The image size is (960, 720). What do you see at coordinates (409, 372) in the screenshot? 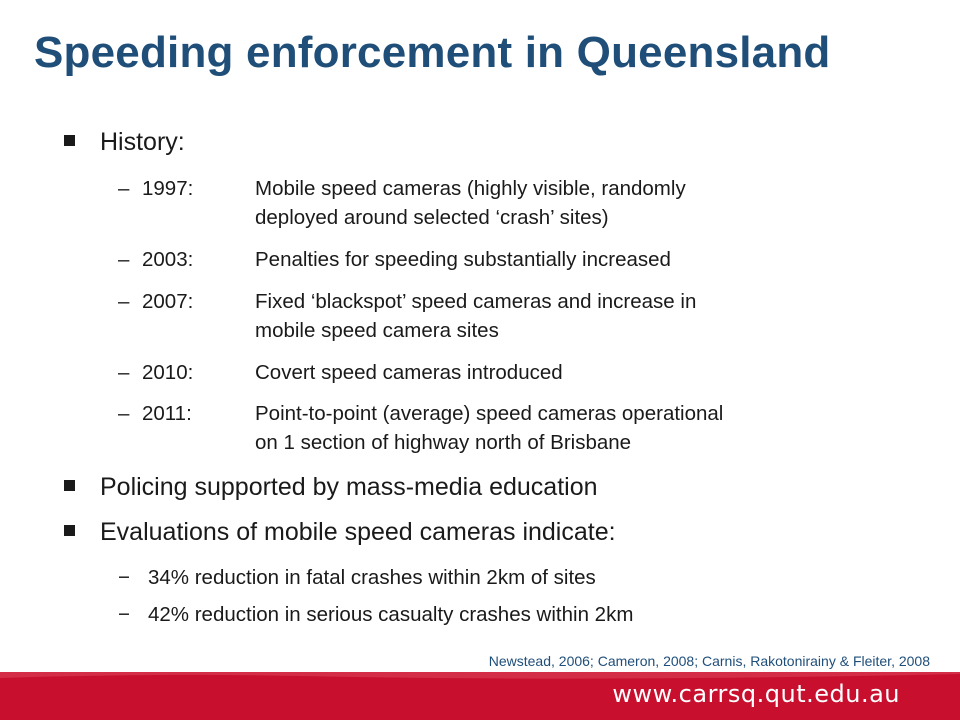
I see `description-line: Covert speed cameras introduced` at bounding box center [409, 372].